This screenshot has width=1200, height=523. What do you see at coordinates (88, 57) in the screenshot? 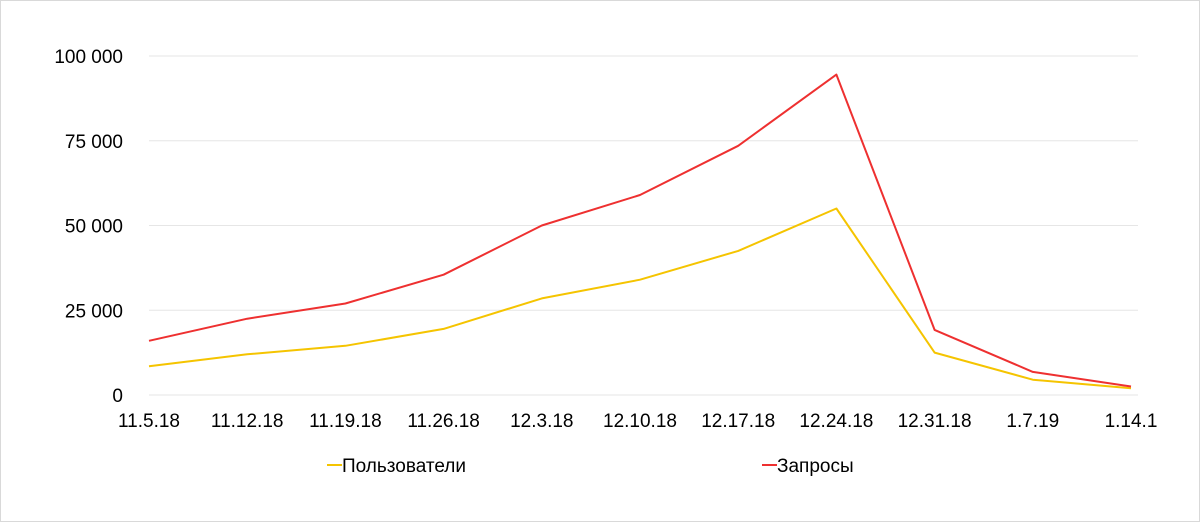
I see `y-tick-label-4: 100 000` at bounding box center [88, 57].